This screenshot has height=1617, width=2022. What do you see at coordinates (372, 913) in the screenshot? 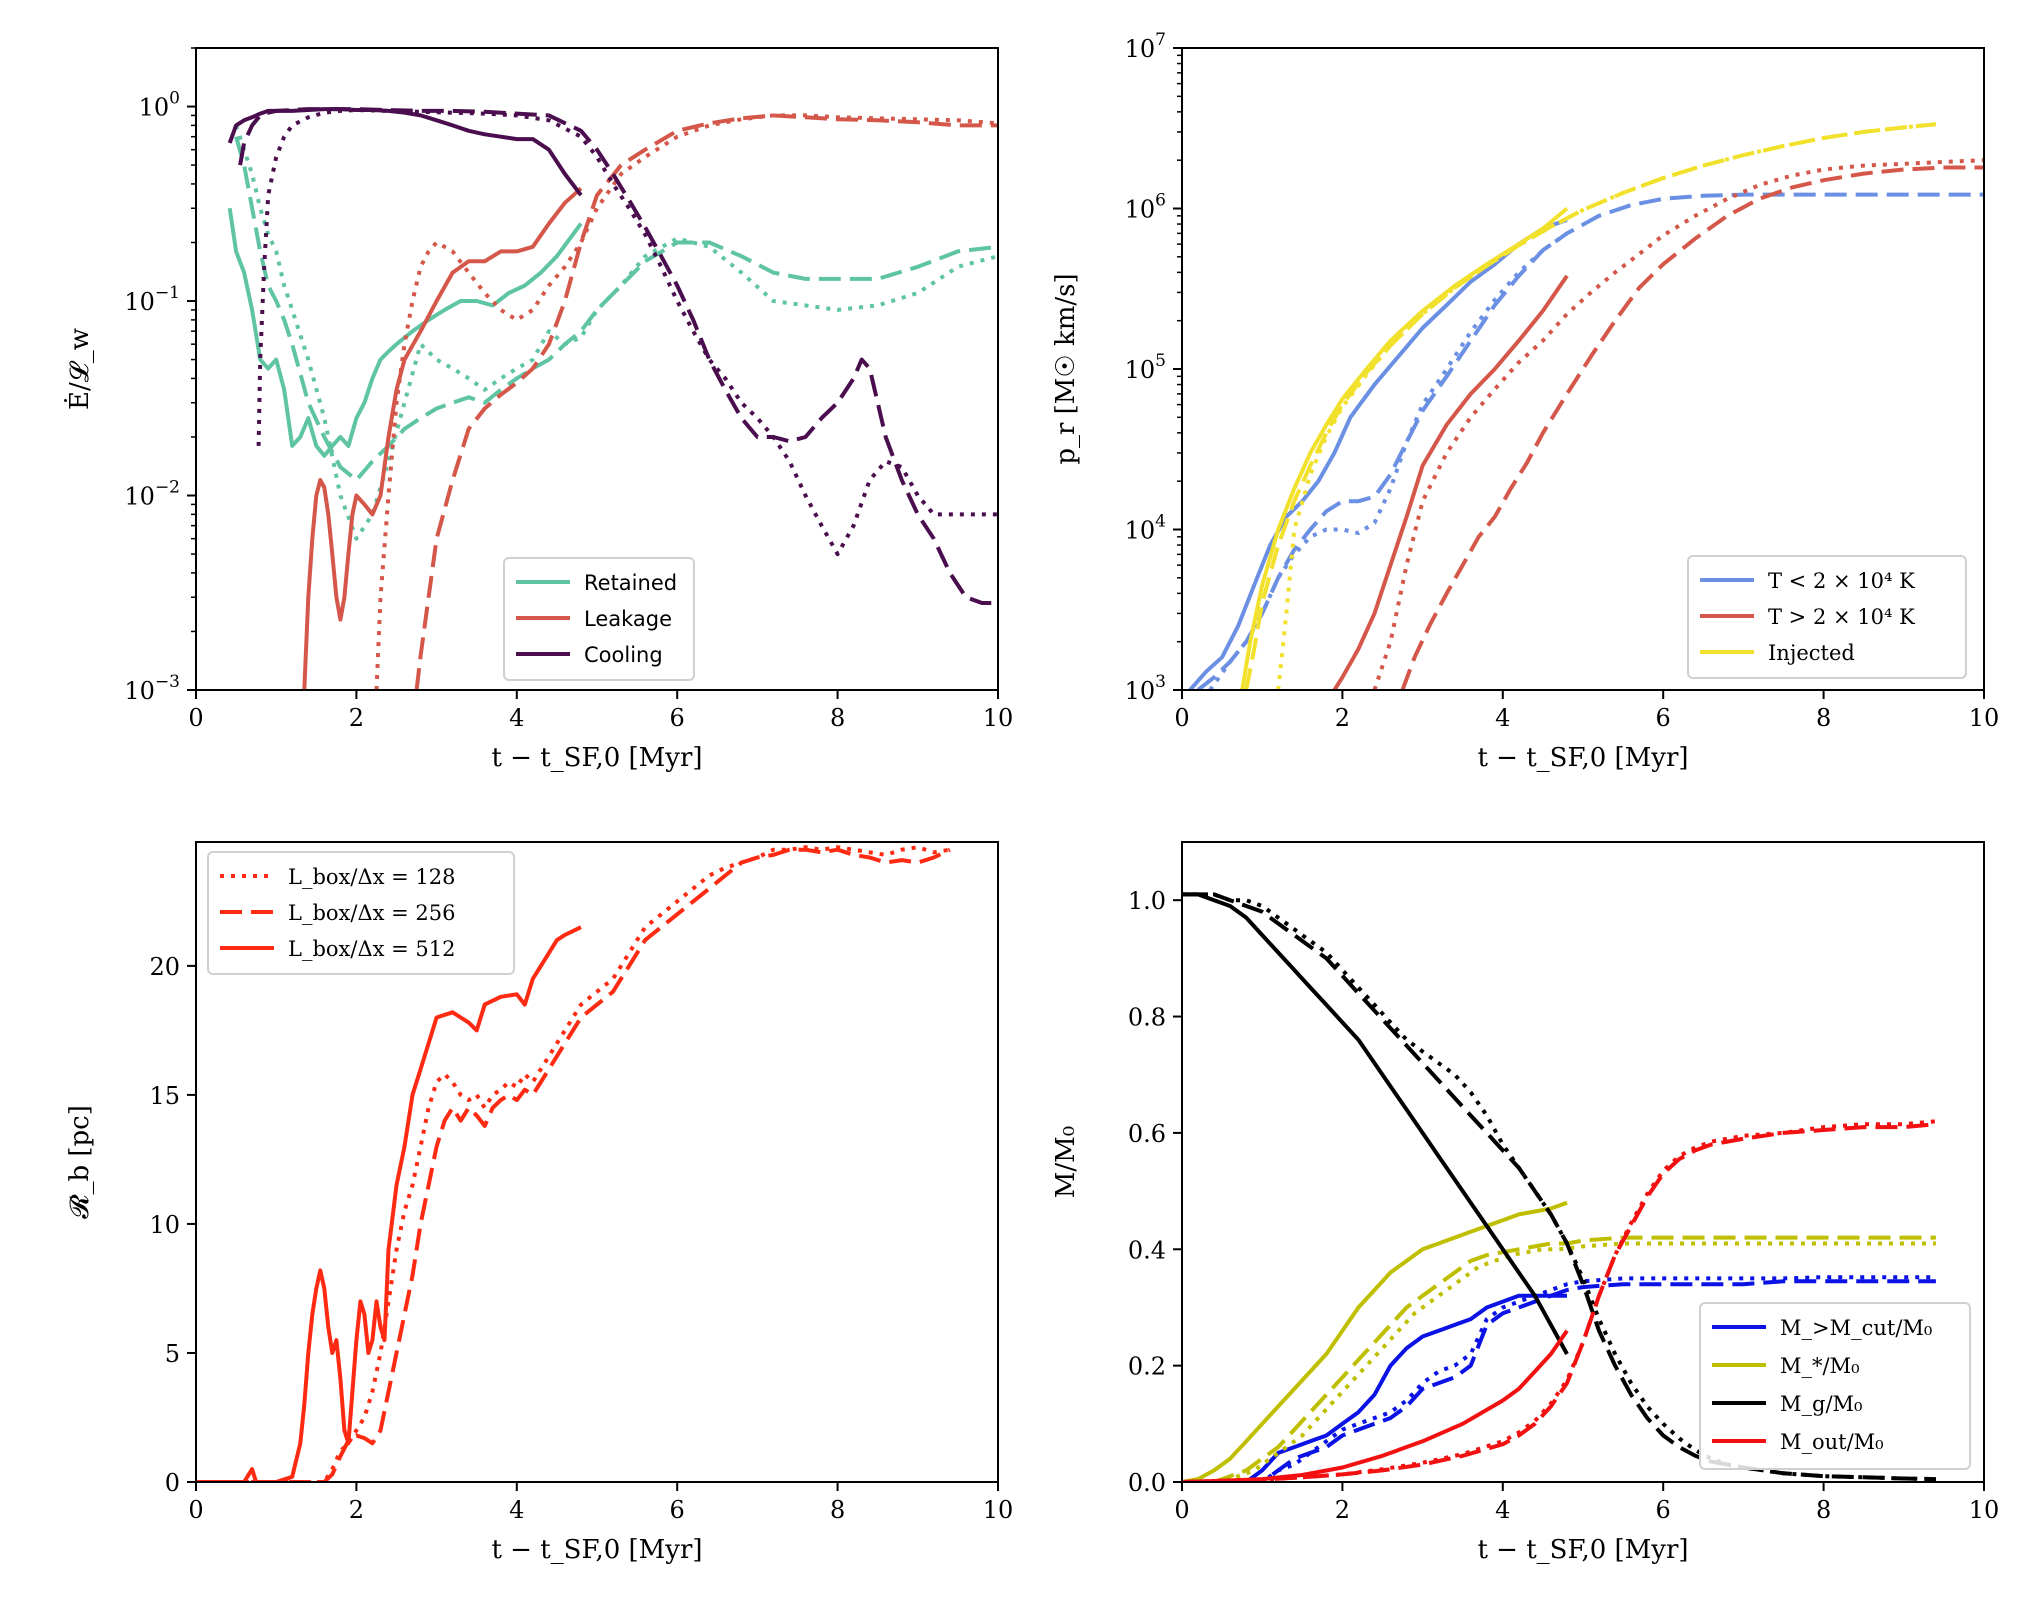
I see `legend-label: L_box/Δx = 256` at bounding box center [372, 913].